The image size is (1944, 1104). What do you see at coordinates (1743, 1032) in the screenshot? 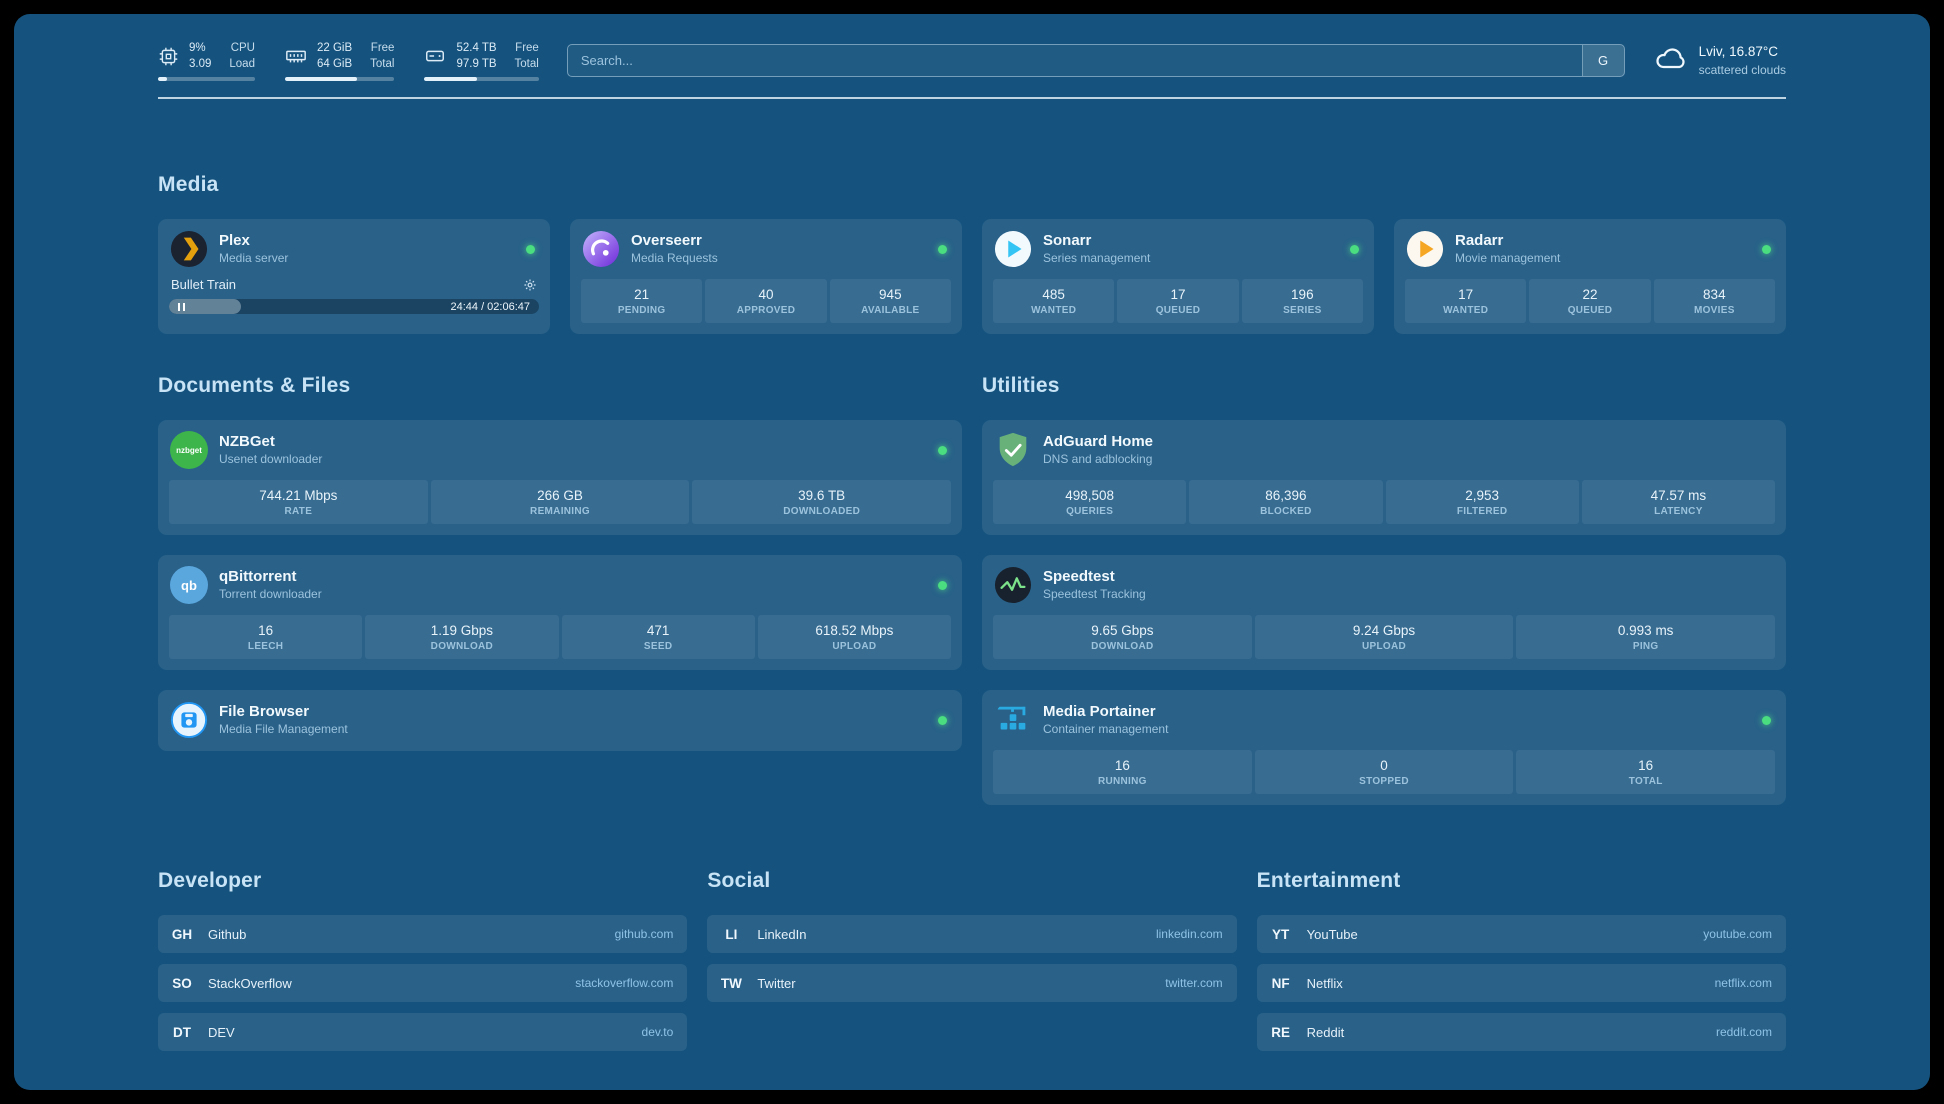
I see `bookmark-url: reddit.com` at bounding box center [1743, 1032].